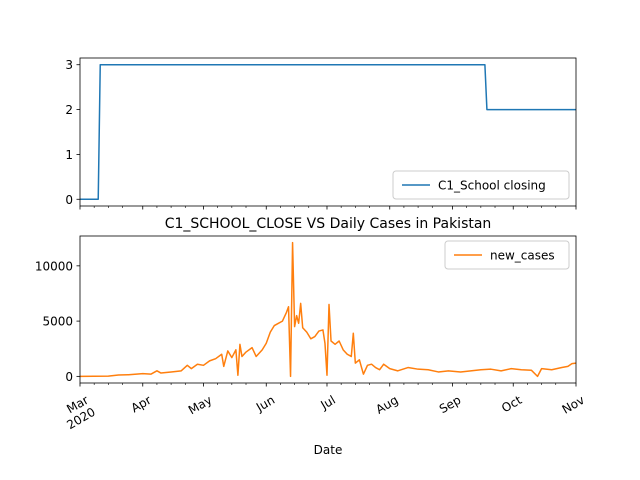 The image size is (640, 480). Describe the element at coordinates (57, 322) in the screenshot. I see `y-tick-label: 5000` at that location.